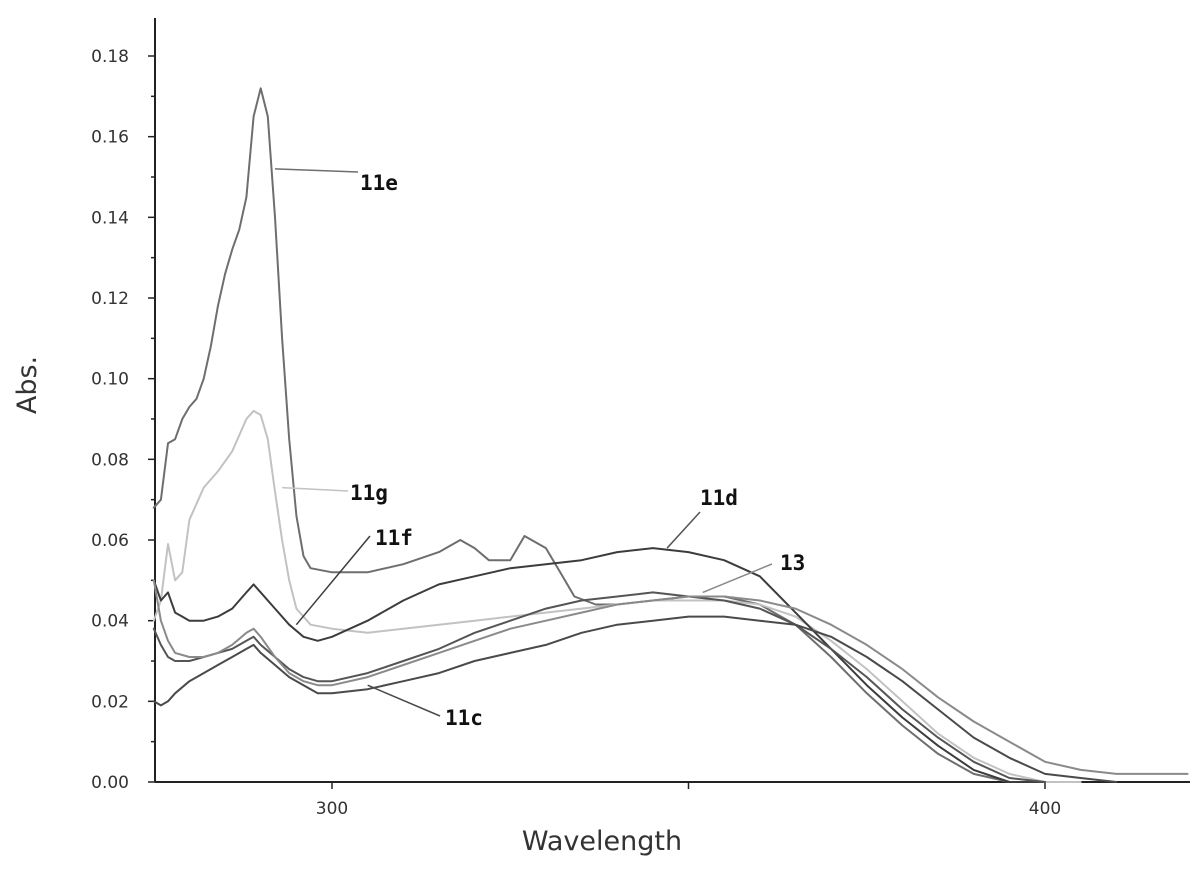 The height and width of the screenshot is (878, 1204). I want to click on y-tick-label: 0.14, so click(110, 218).